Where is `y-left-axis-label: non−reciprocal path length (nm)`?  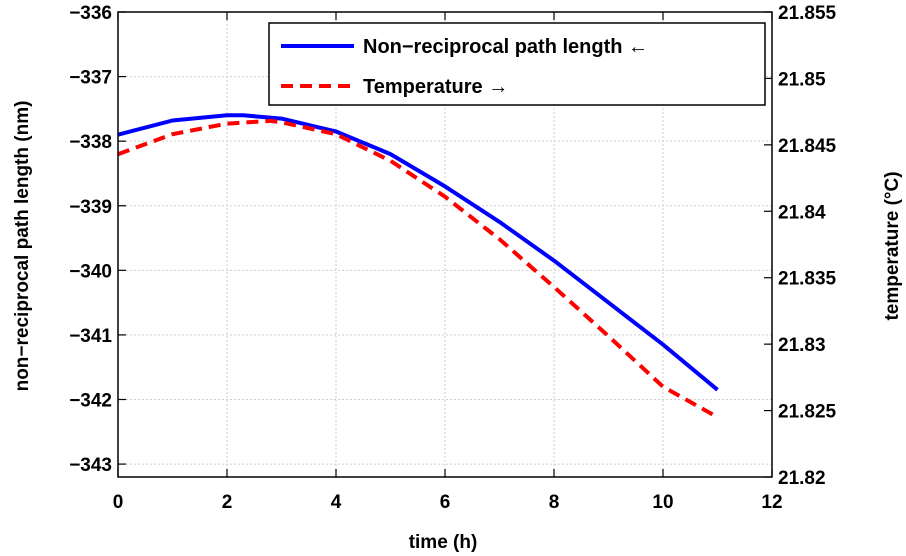 y-left-axis-label: non−reciprocal path length (nm) is located at coordinates (22, 246).